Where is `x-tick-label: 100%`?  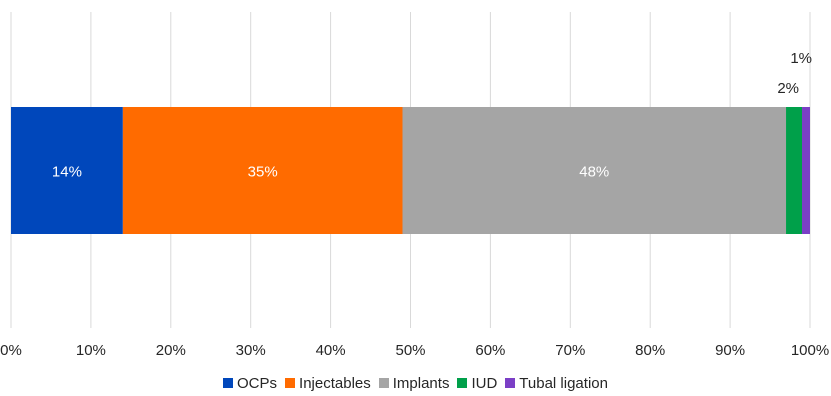
x-tick-label: 100% is located at coordinates (810, 350).